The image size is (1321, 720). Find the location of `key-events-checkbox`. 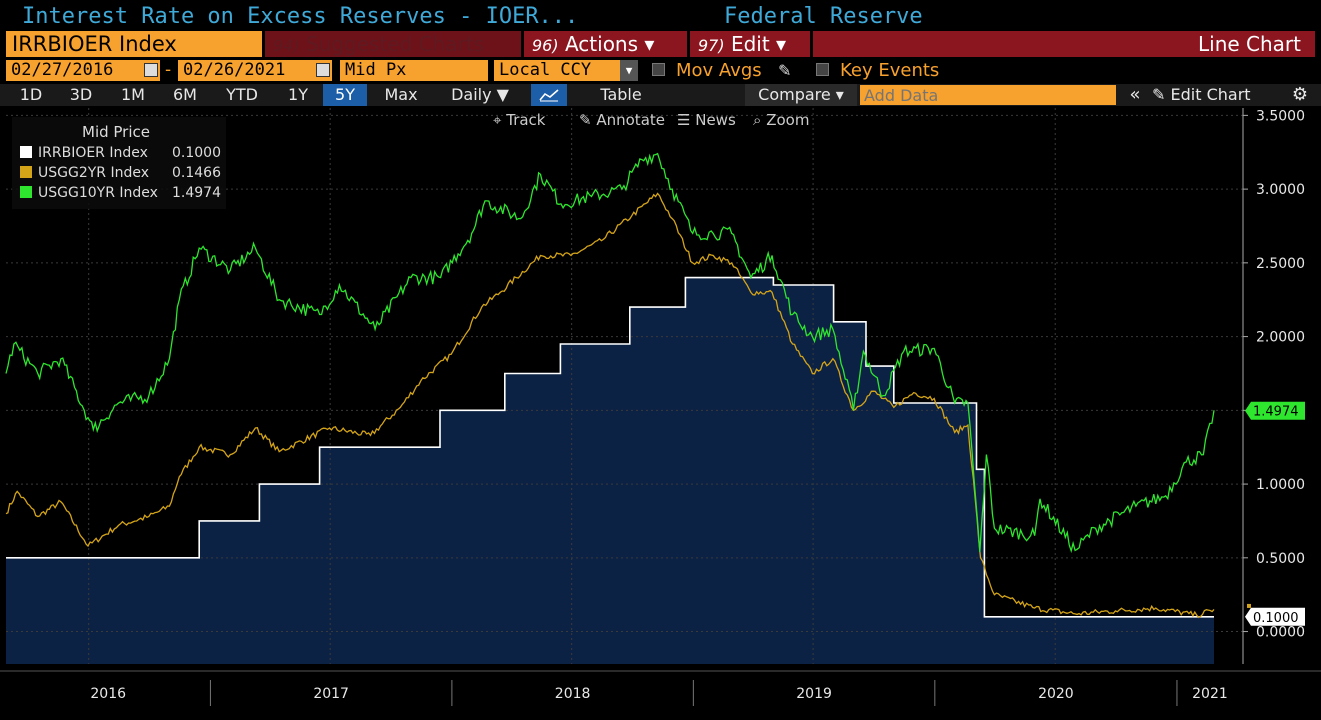

key-events-checkbox is located at coordinates (822, 69).